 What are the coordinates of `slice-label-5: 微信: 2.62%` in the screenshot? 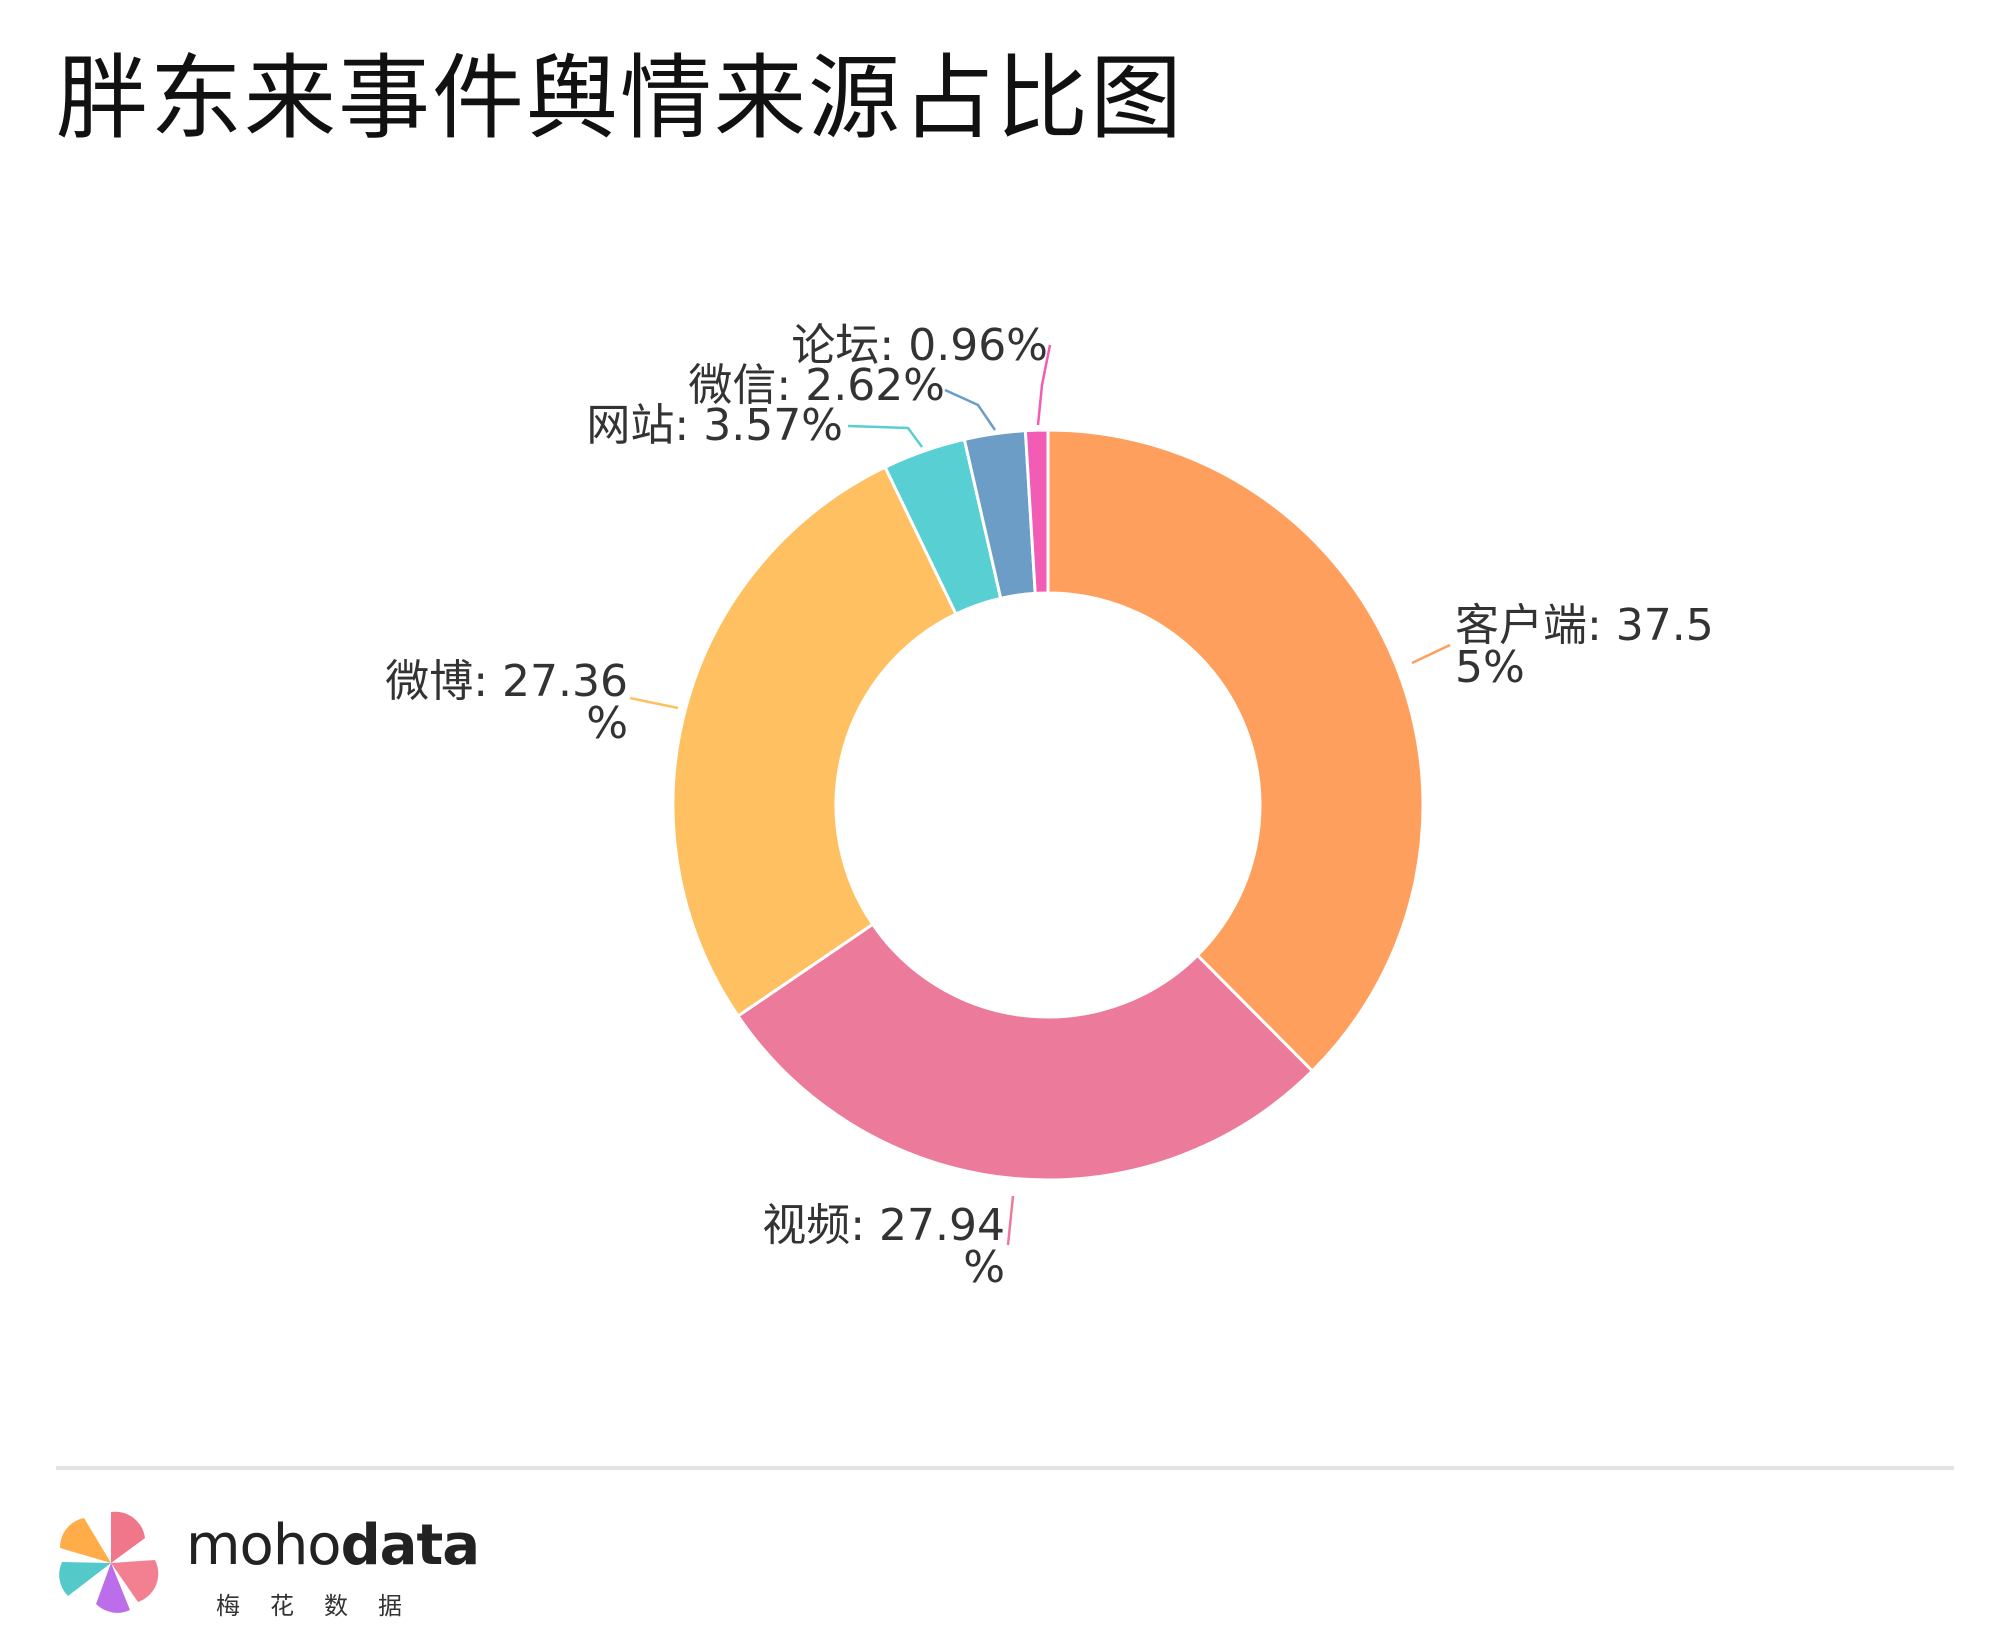 It's located at (816, 385).